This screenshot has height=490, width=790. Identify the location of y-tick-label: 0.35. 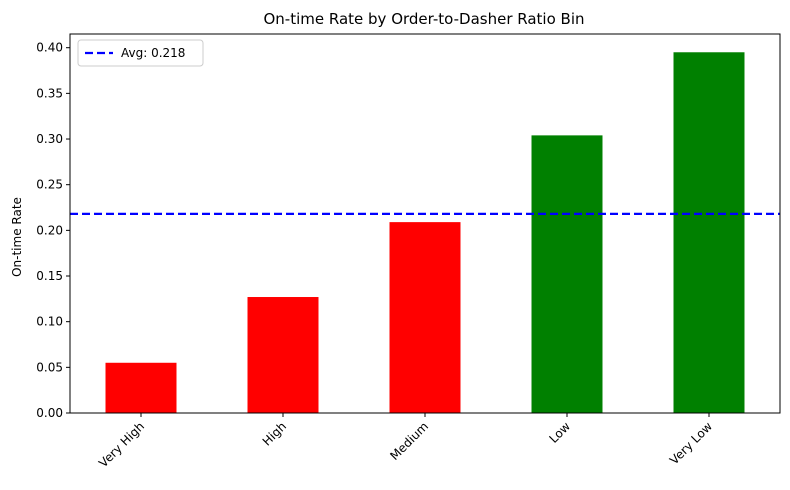
(49, 93).